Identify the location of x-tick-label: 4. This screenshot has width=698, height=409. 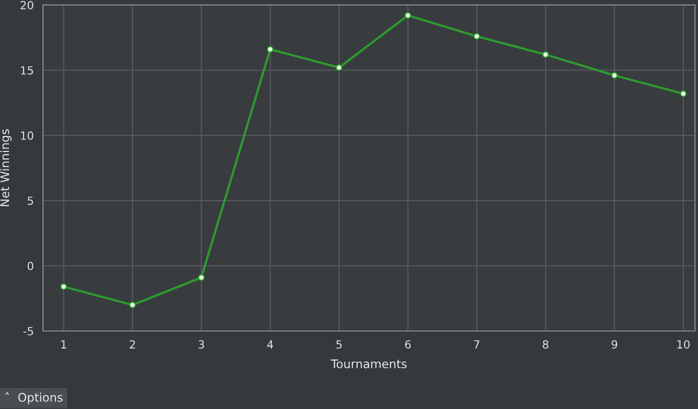
(270, 344).